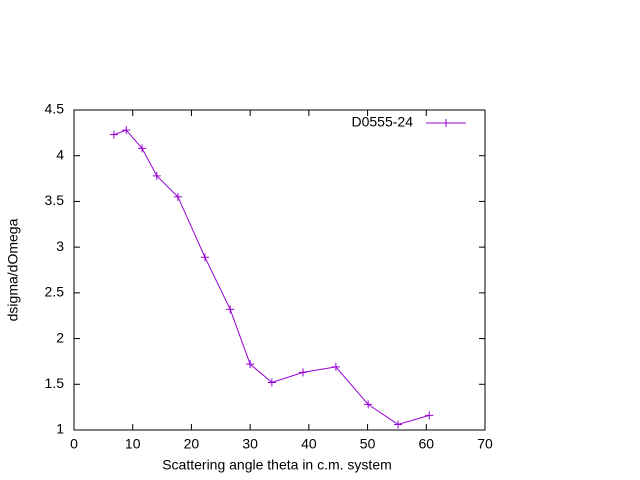 The height and width of the screenshot is (480, 640). What do you see at coordinates (277, 465) in the screenshot?
I see `x-axis-label: Scattering angle theta in c.m. system` at bounding box center [277, 465].